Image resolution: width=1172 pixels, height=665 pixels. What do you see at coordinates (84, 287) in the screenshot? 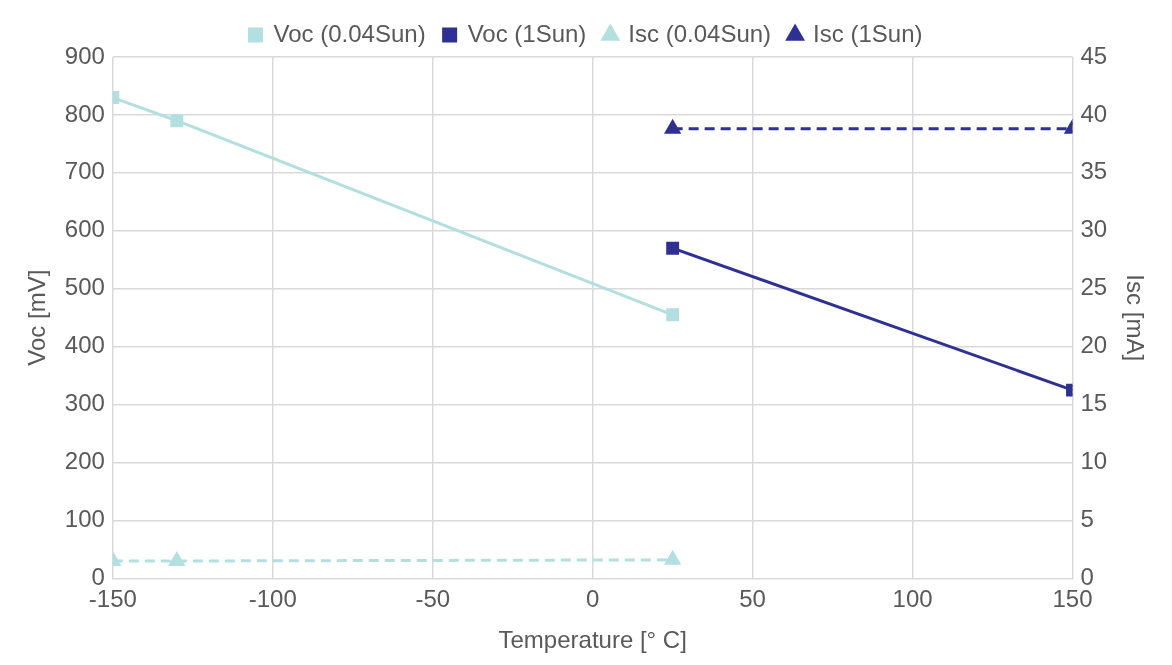
I see `y-tick-label: 500` at bounding box center [84, 287].